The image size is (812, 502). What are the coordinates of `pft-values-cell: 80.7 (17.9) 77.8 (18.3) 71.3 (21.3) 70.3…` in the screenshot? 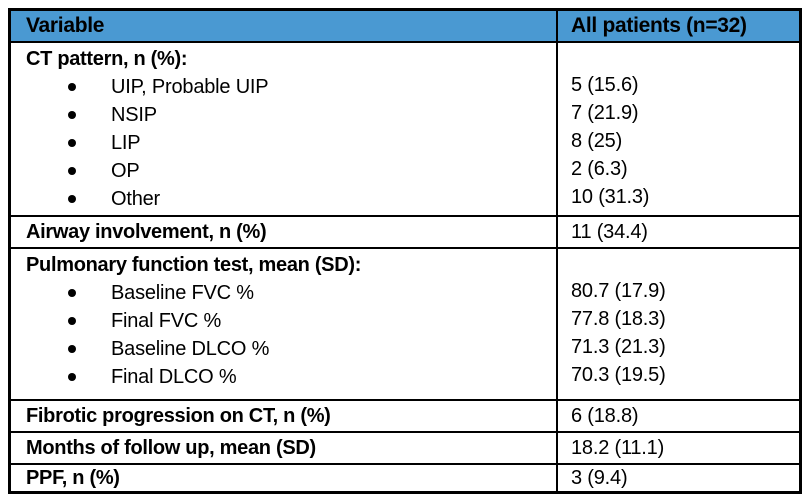 It's located at (678, 324).